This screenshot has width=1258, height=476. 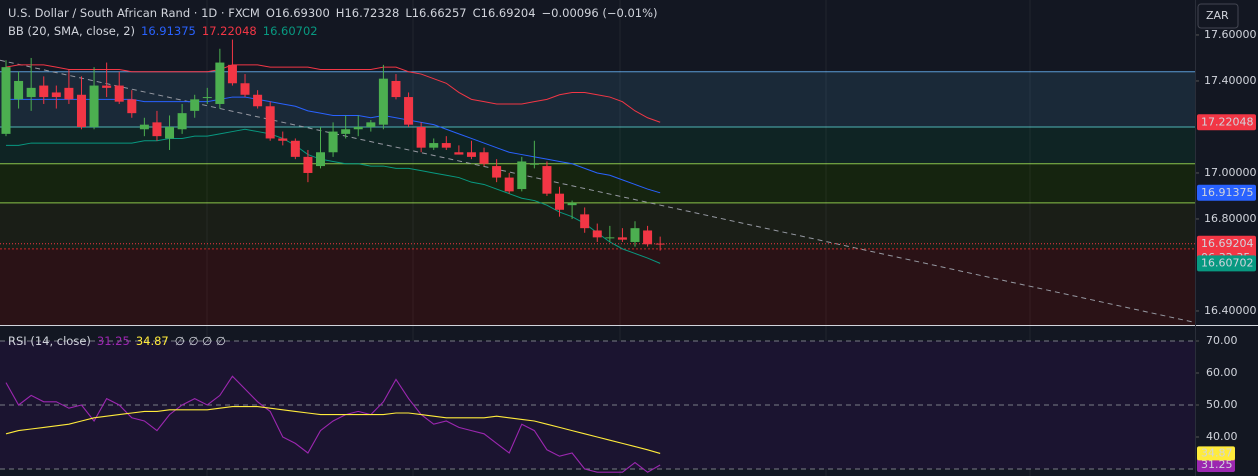 I want to click on band-value: 17.22048, so click(x=1227, y=121).